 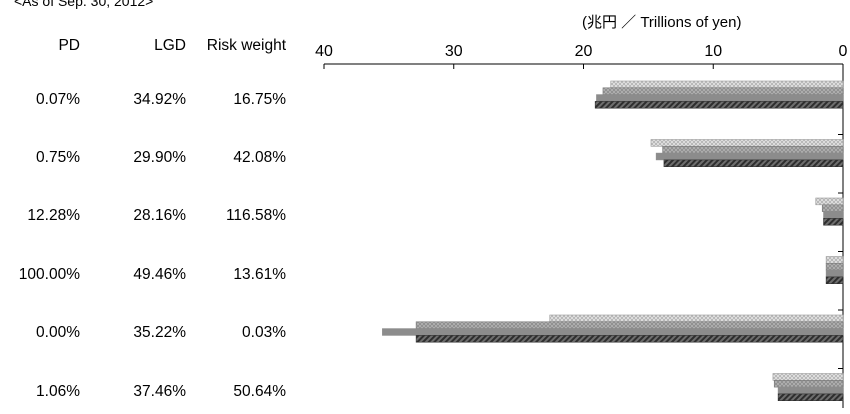 I want to click on cell-pd: 0.00%, so click(x=58, y=332).